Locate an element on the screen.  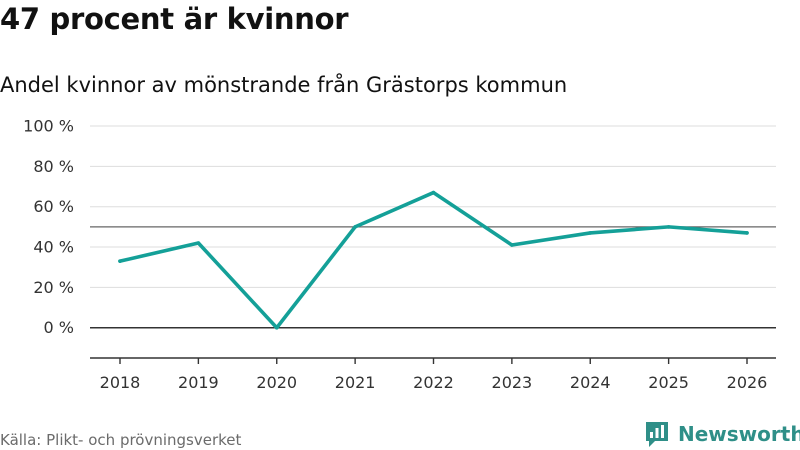
brand-logo: Newsworthy is located at coordinates (722, 434).